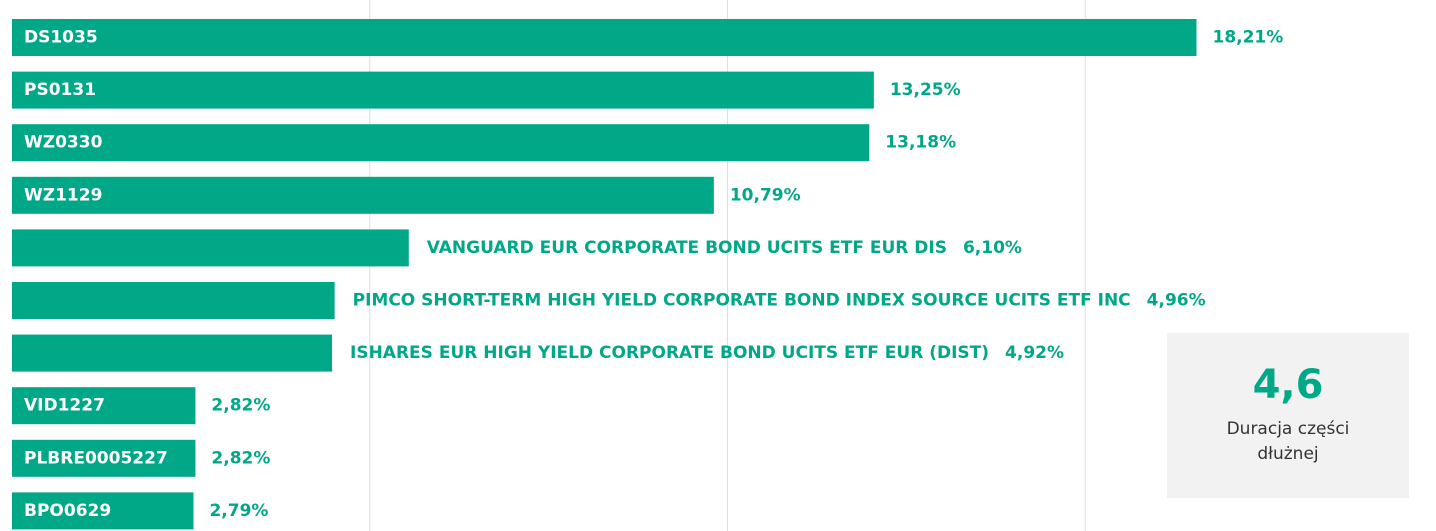 This screenshot has height=531, width=1436. I want to click on bar-label: BPO0629, so click(67, 511).